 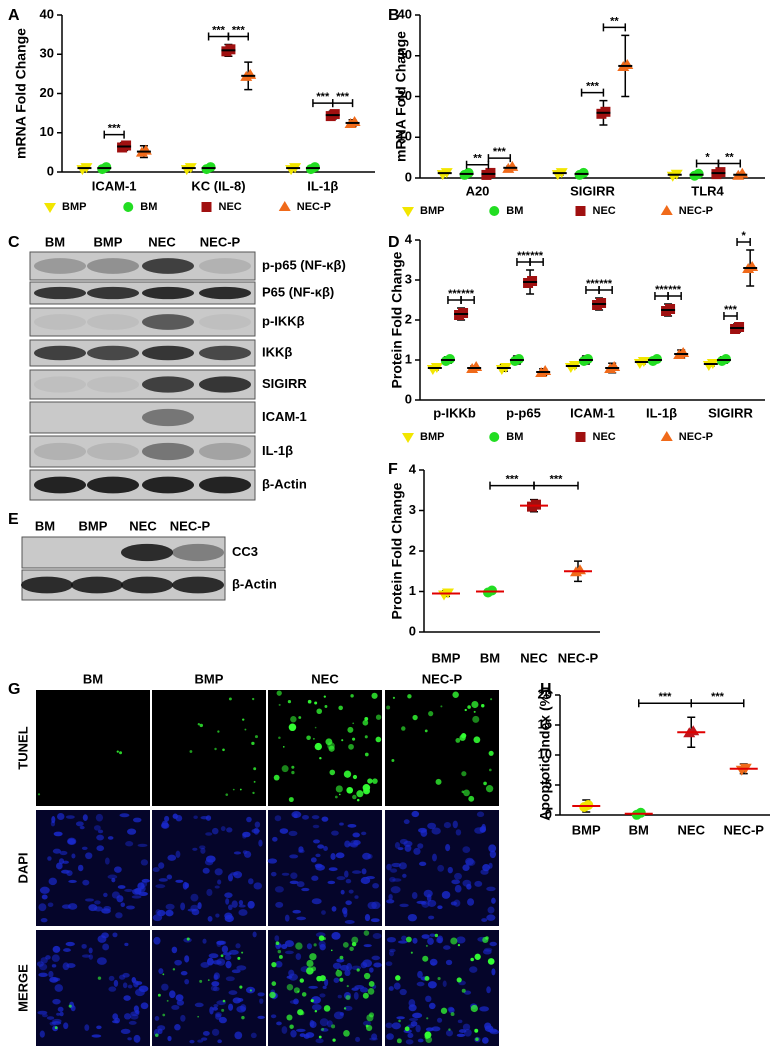 I want to click on panel-label: A, so click(x=14, y=15).